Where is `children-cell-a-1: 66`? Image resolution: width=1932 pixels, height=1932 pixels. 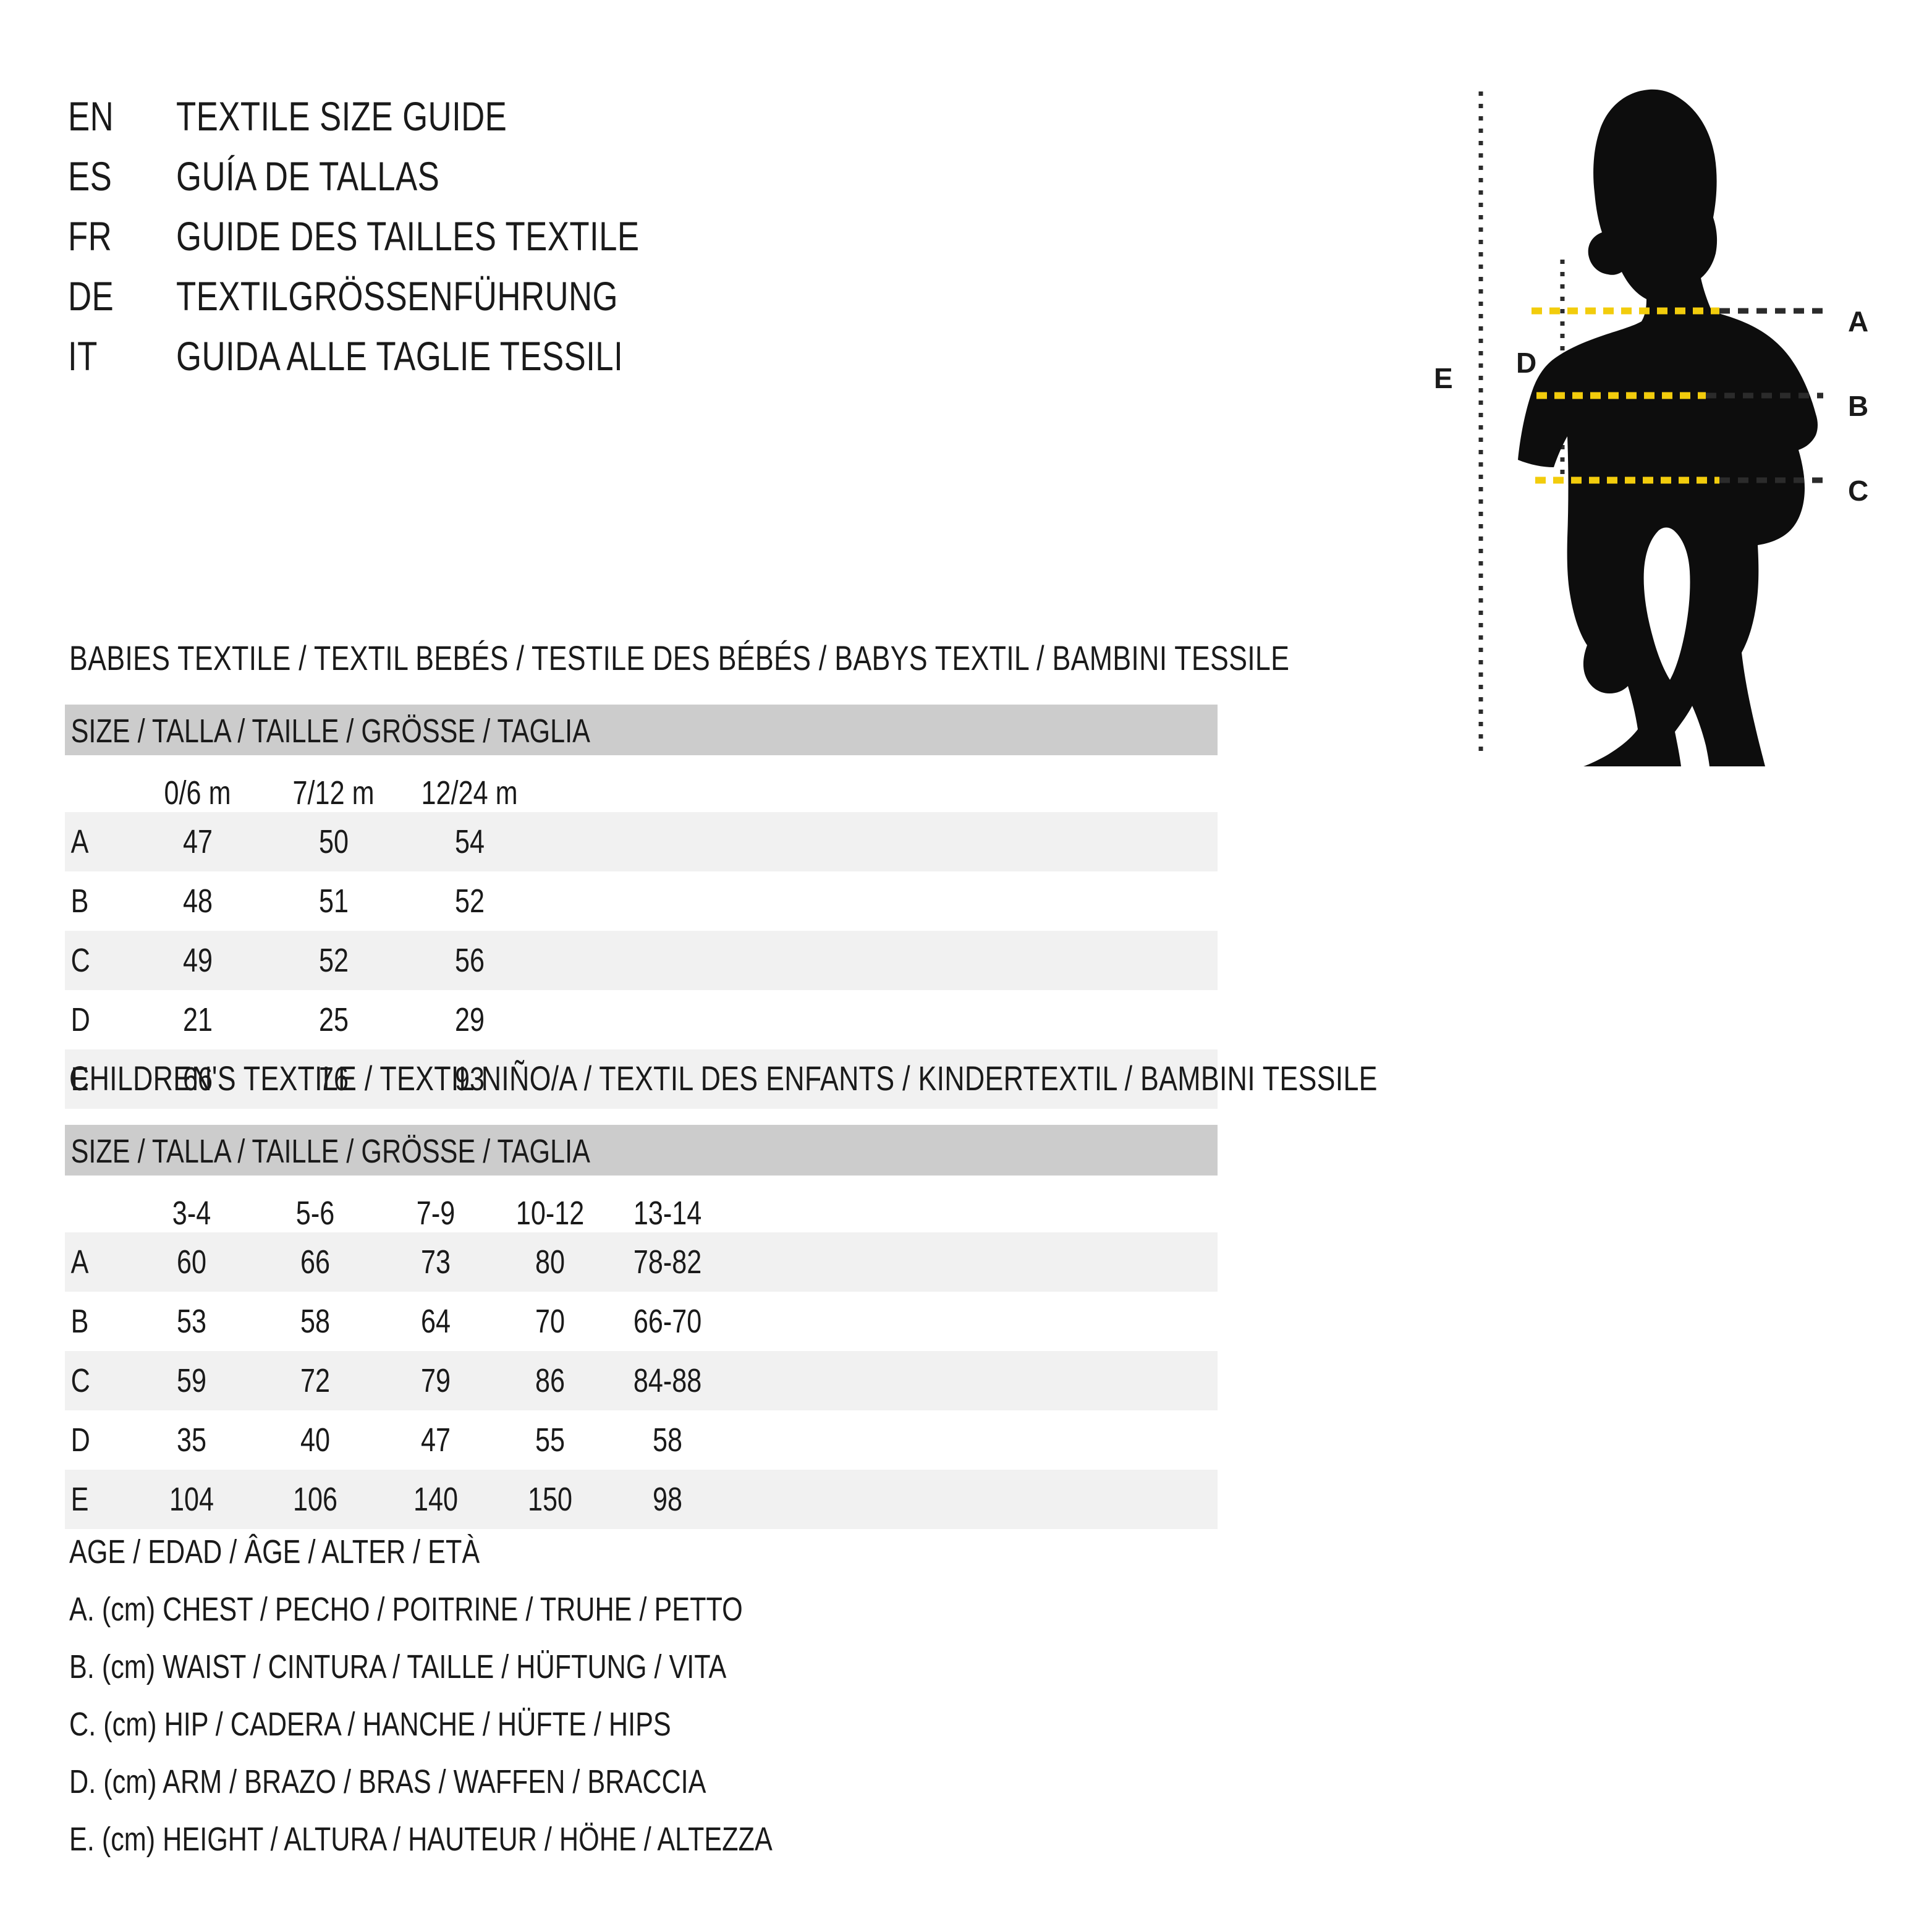
children-cell-a-1: 66 is located at coordinates (315, 1262).